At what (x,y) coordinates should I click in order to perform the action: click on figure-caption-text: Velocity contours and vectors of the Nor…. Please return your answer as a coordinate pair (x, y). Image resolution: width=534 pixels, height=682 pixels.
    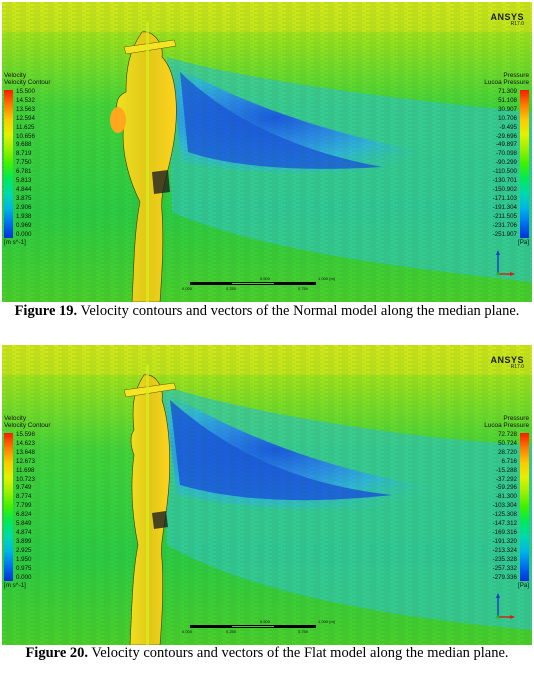
    Looking at the image, I should click on (298, 311).